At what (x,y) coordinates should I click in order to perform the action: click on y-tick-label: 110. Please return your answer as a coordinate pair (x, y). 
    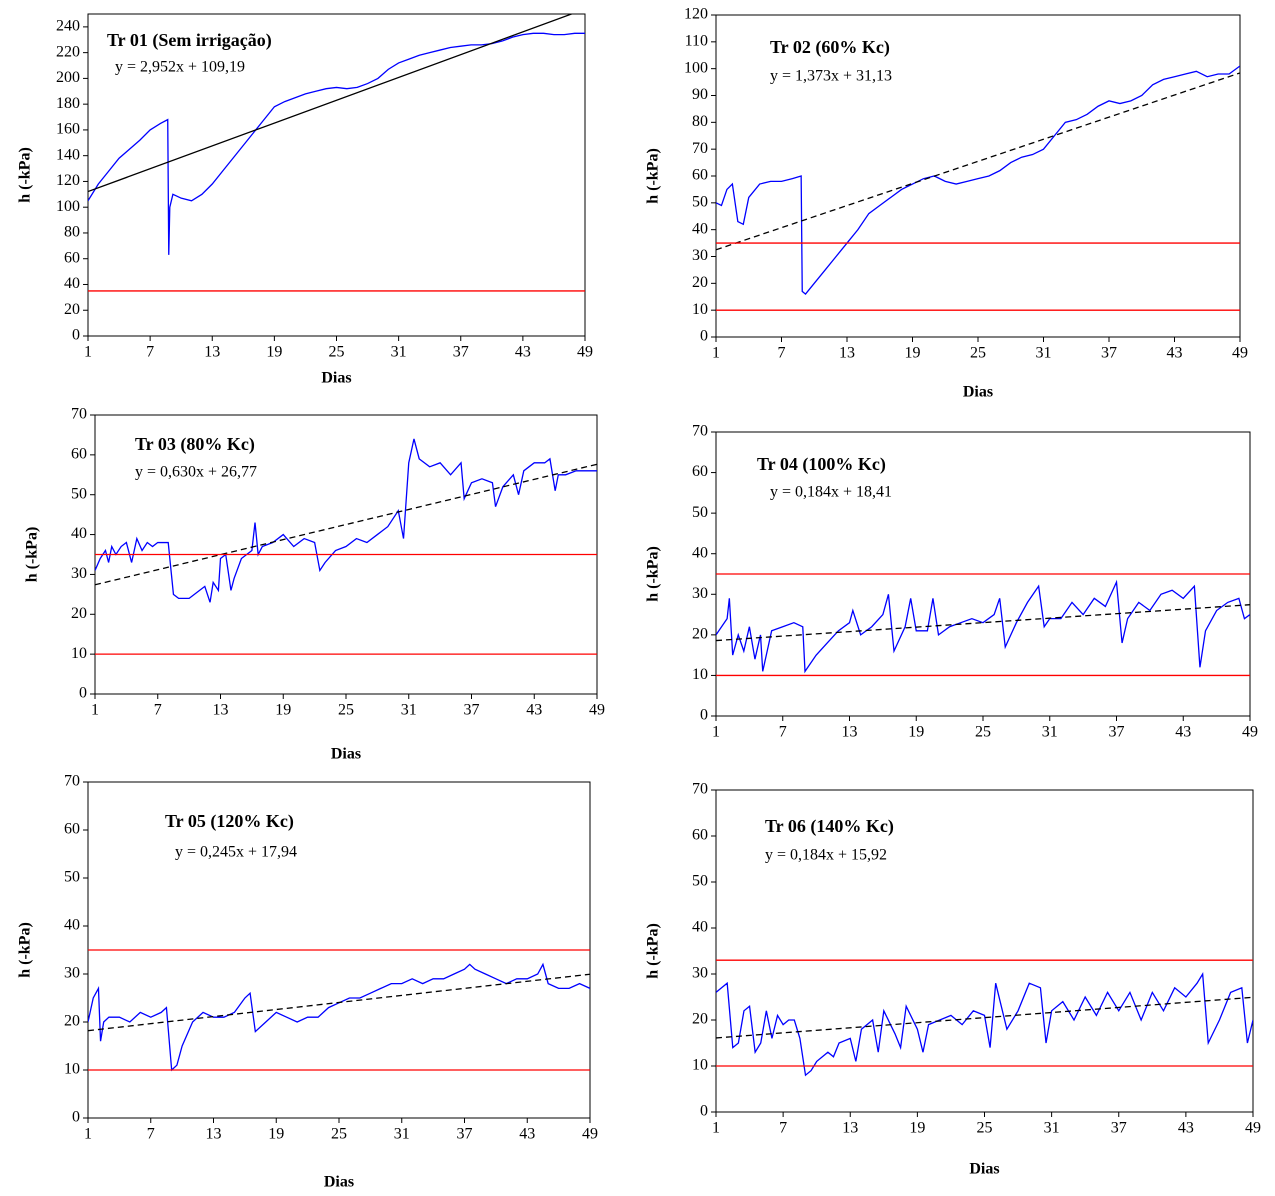
    Looking at the image, I should click on (696, 41).